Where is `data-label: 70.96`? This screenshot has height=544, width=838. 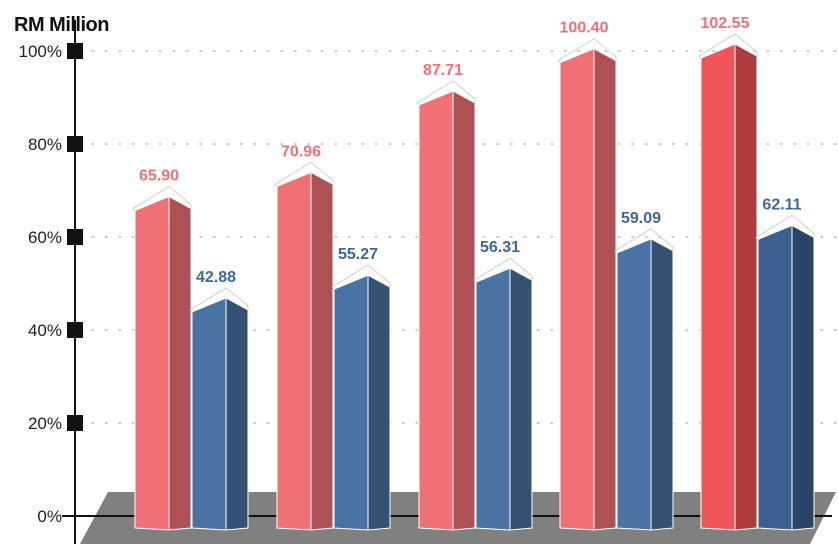 data-label: 70.96 is located at coordinates (301, 151).